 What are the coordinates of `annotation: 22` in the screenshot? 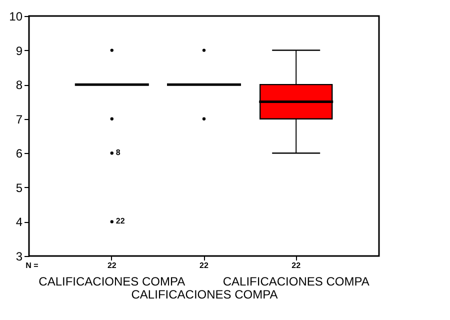 It's located at (121, 221).